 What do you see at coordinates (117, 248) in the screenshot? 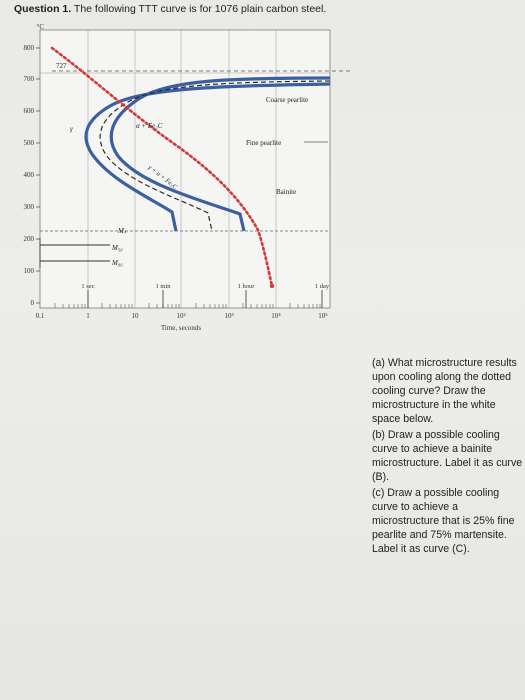
I see `m50-label: M₅₀` at bounding box center [117, 248].